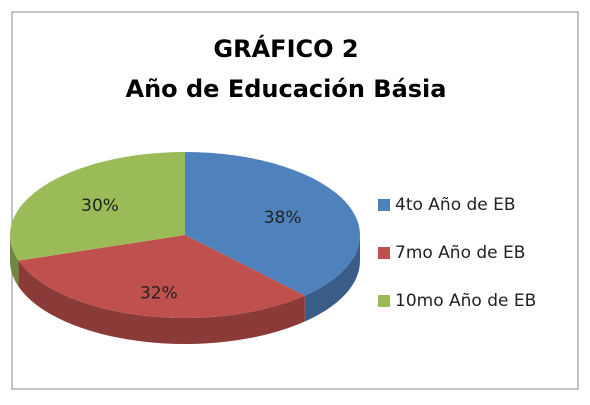 The image size is (590, 405). I want to click on data-label: 32%, so click(159, 294).